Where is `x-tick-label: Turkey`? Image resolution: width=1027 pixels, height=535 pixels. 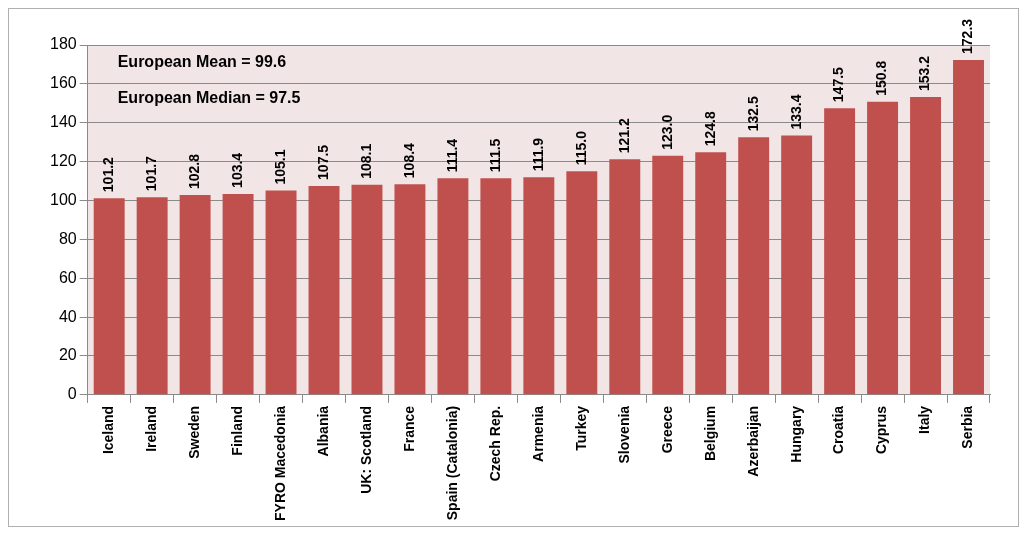
x-tick-label: Turkey is located at coordinates (580, 428).